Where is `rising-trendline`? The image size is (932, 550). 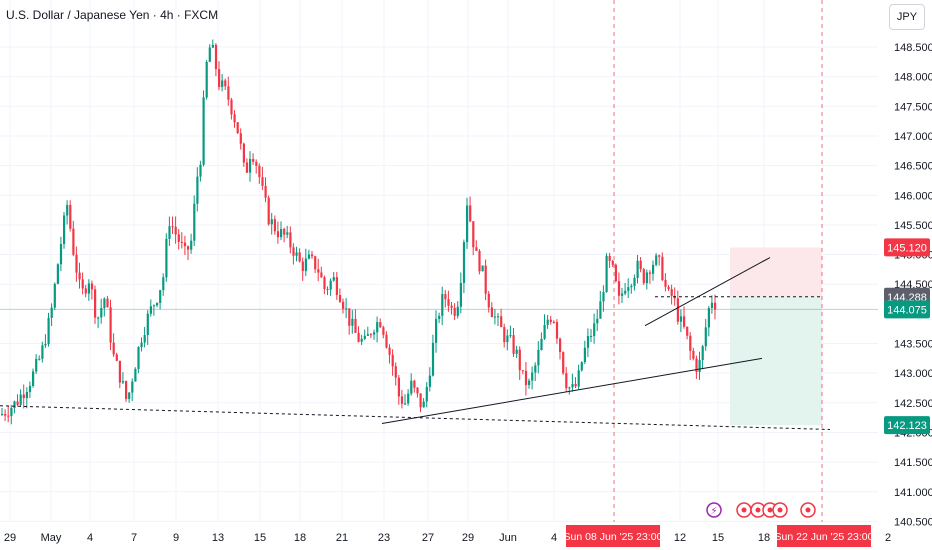 rising-trendline is located at coordinates (572, 391).